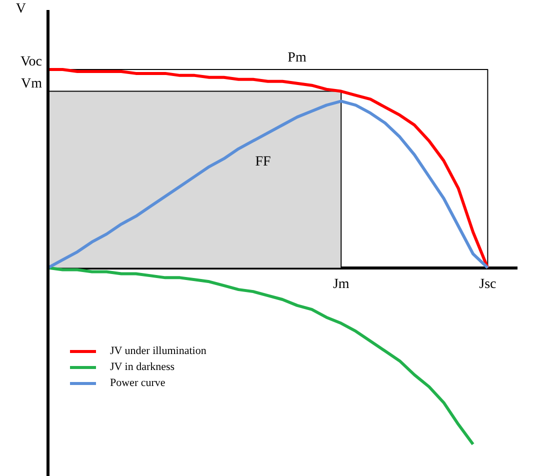 The width and height of the screenshot is (533, 476). I want to click on legend-label: Power curve, so click(138, 383).